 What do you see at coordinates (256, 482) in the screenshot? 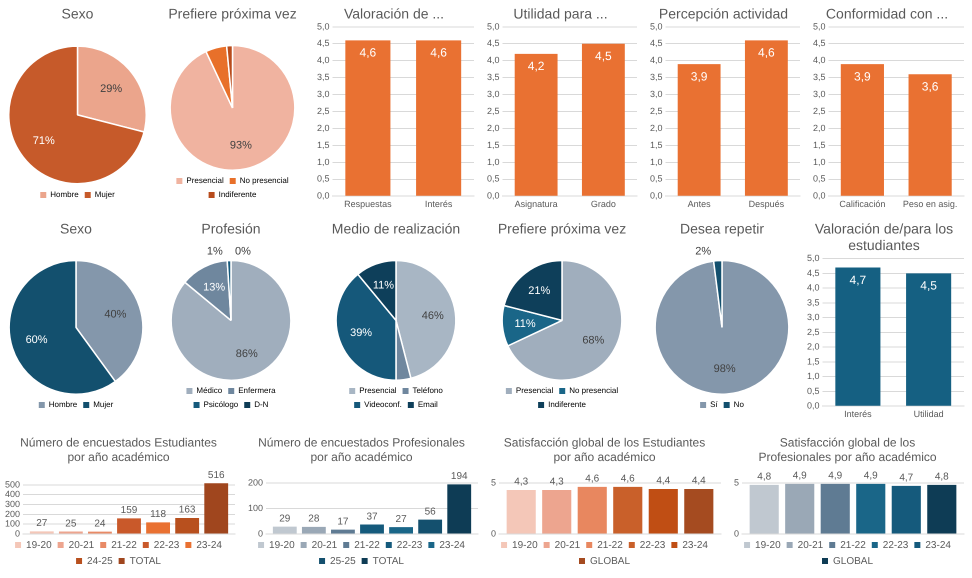
I see `y-tick-label: 200` at bounding box center [256, 482].